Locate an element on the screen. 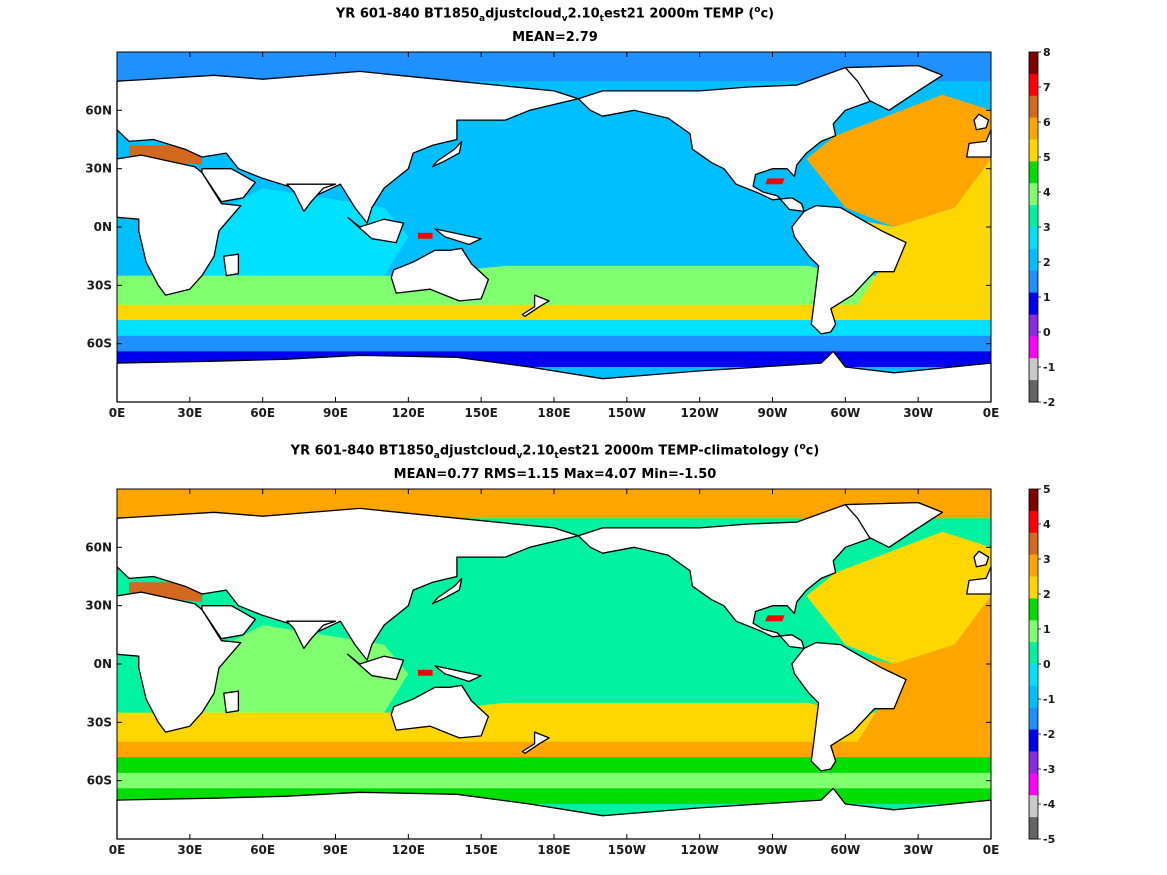  land-sumatra_borneo is located at coordinates (375, 667).